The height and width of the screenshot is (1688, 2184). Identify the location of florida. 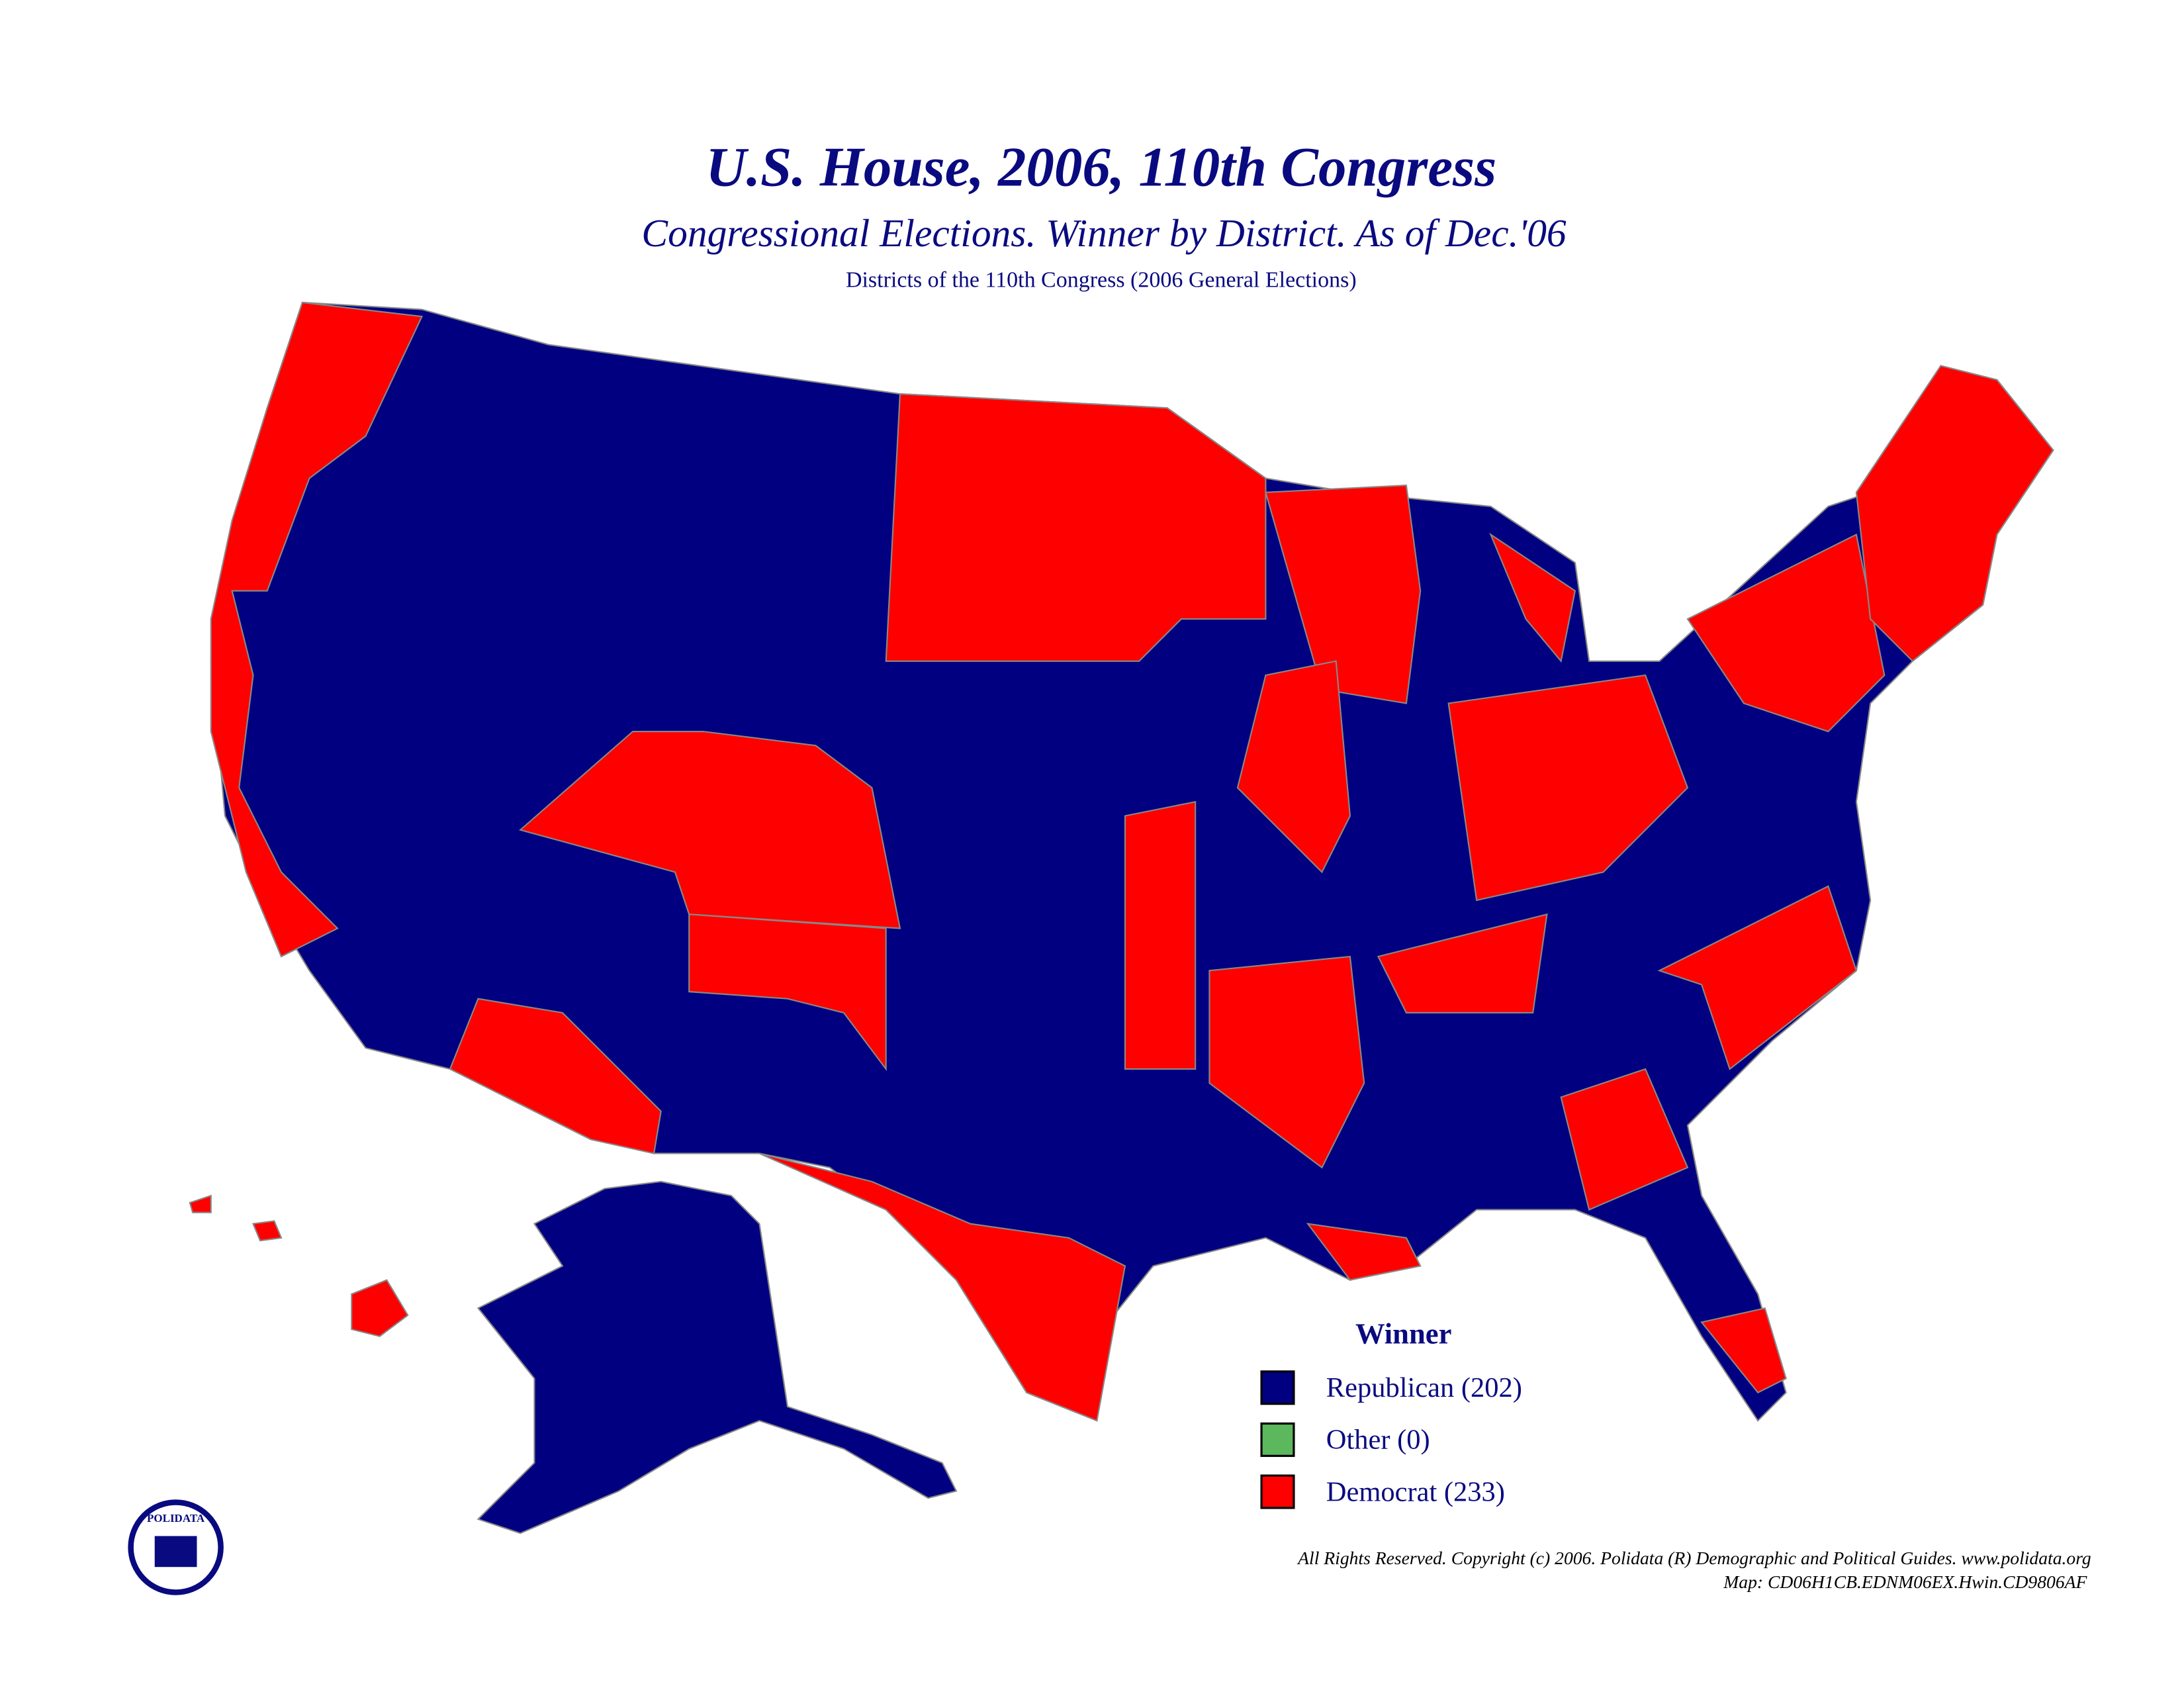
(1743, 1350).